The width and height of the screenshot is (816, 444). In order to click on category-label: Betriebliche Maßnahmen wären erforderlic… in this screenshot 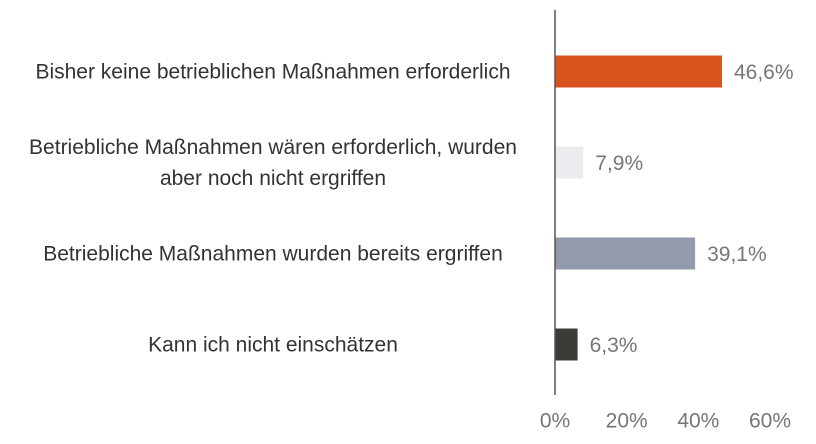, I will do `click(273, 162)`.